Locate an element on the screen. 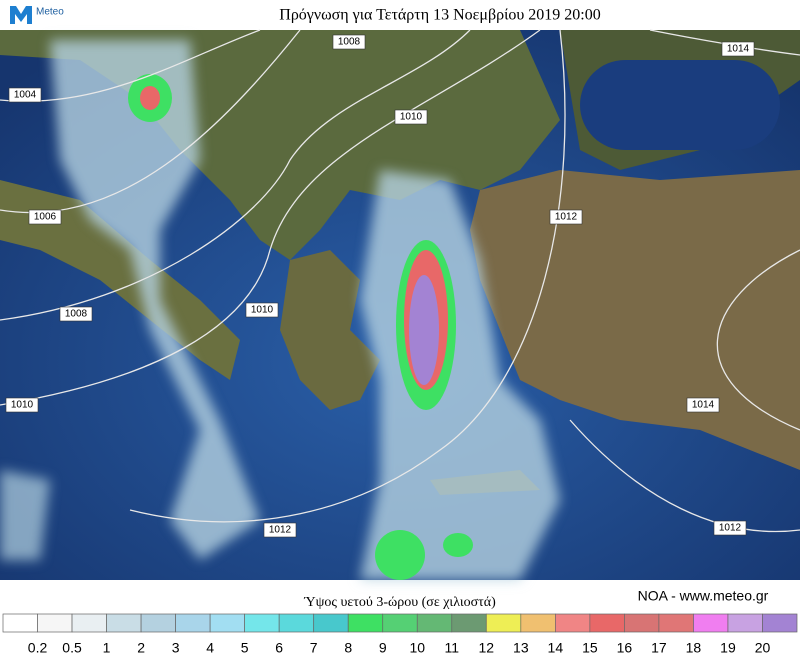 The height and width of the screenshot is (657, 800). colorbar-label: 9 is located at coordinates (383, 648).